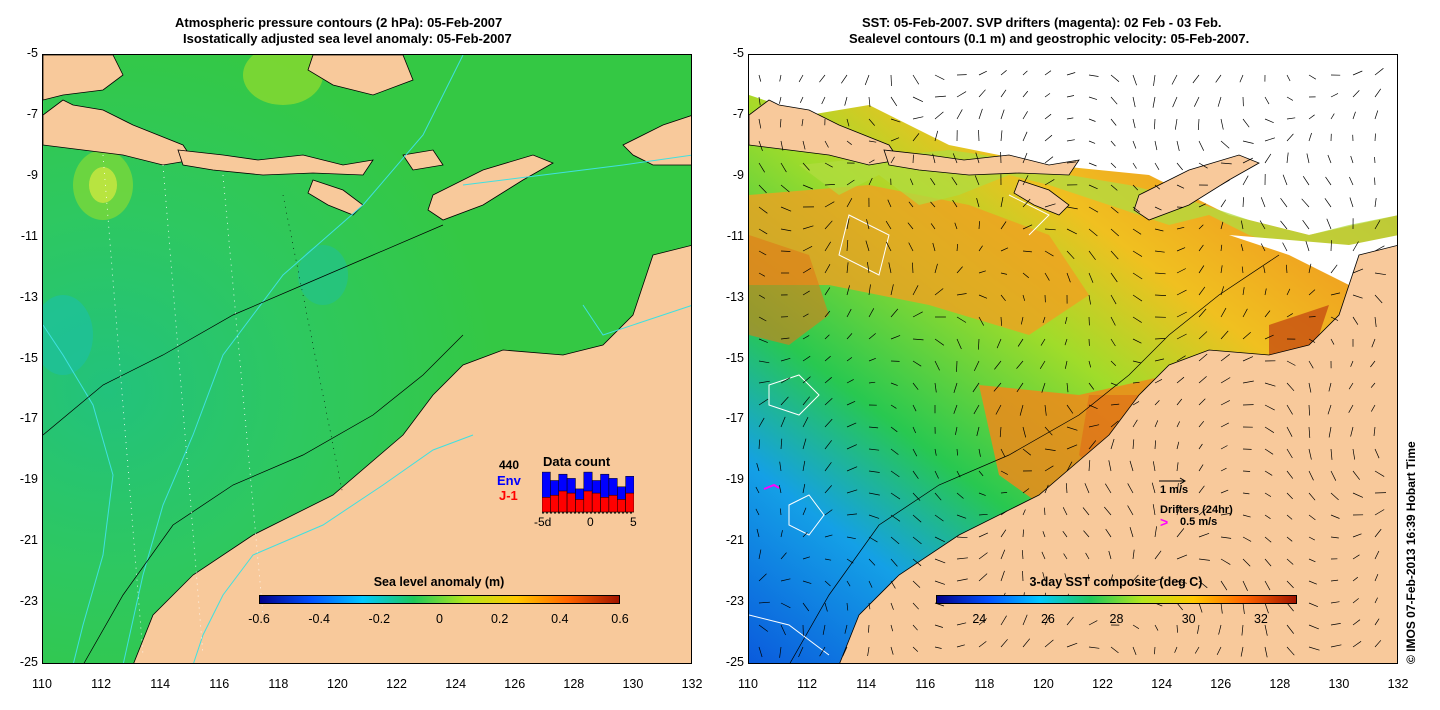  Describe the element at coordinates (515, 684) in the screenshot. I see `left-x-tick: 126` at that location.